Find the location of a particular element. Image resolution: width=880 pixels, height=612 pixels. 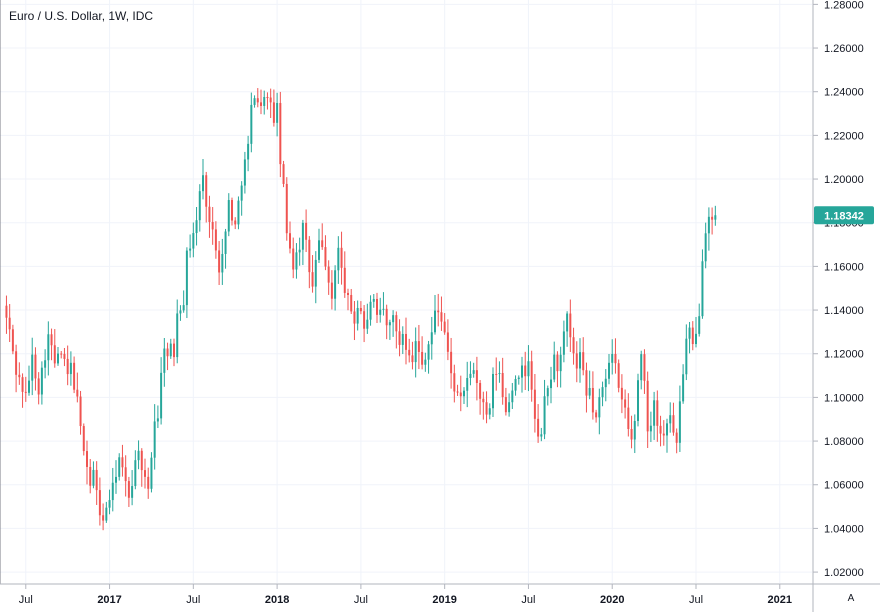

last-price-label-bg is located at coordinates (844, 215).